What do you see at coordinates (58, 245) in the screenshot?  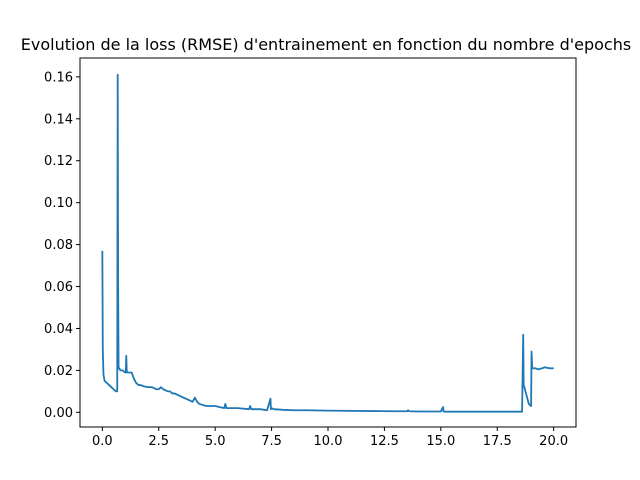 I see `y-tick-label: 0.08` at bounding box center [58, 245].